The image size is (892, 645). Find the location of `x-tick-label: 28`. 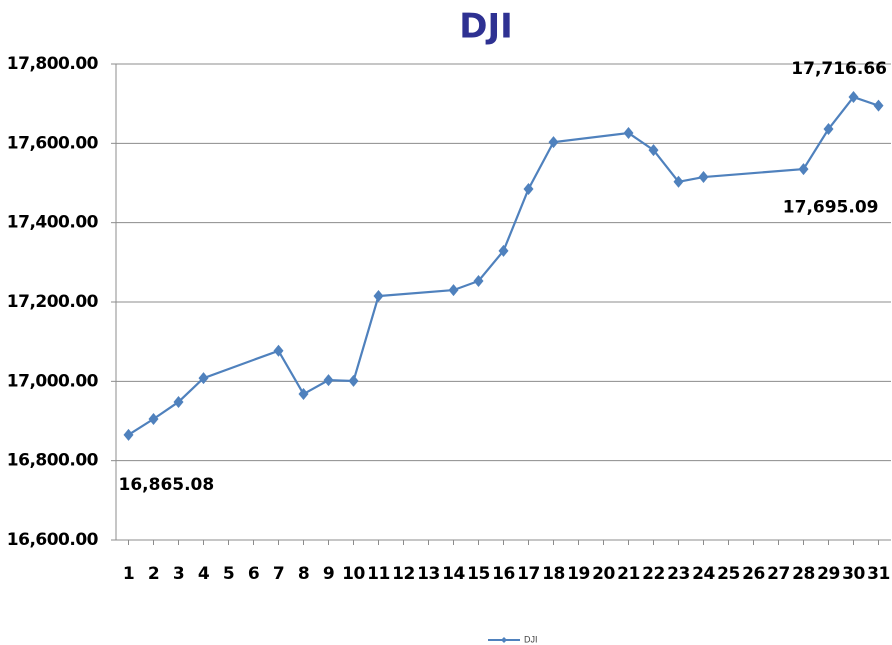

x-tick-label: 28 is located at coordinates (803, 574).